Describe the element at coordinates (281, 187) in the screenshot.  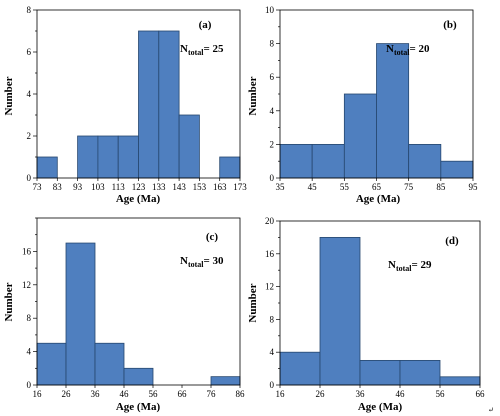
I see `x-tick-label: 35` at that location.